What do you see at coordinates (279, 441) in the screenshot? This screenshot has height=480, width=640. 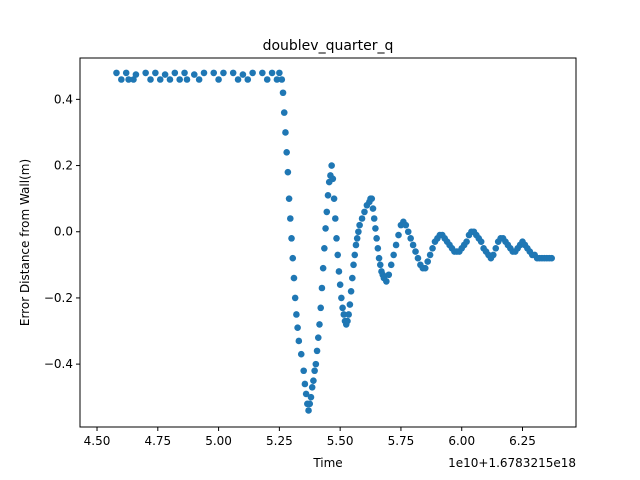 I see `x-tick-label: 5.25` at bounding box center [279, 441].